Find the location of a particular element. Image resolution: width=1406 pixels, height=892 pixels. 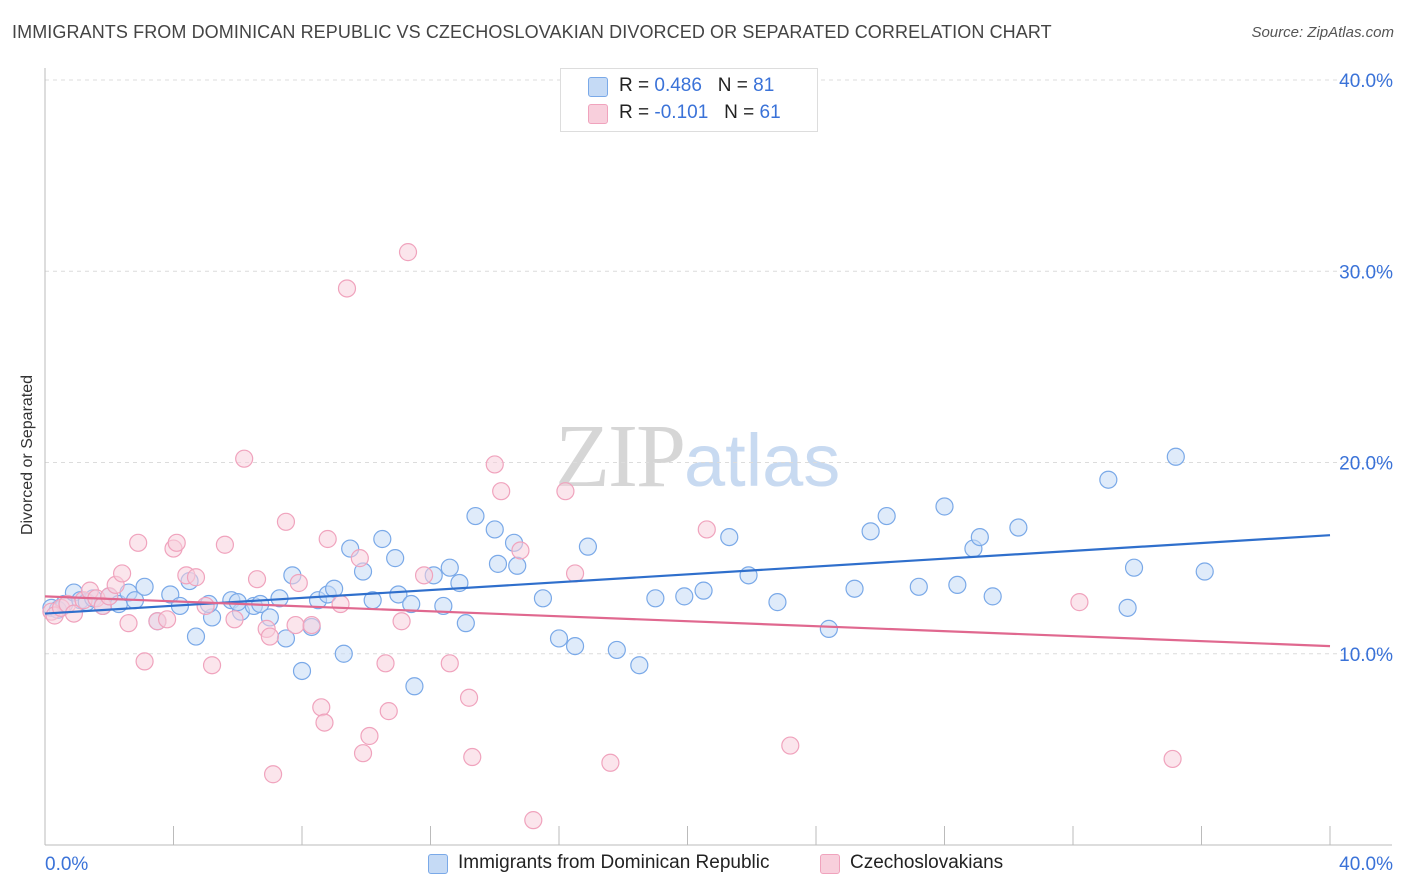

chart-source: Source: ZipAtlas.com is located at coordinates (1322, 32).